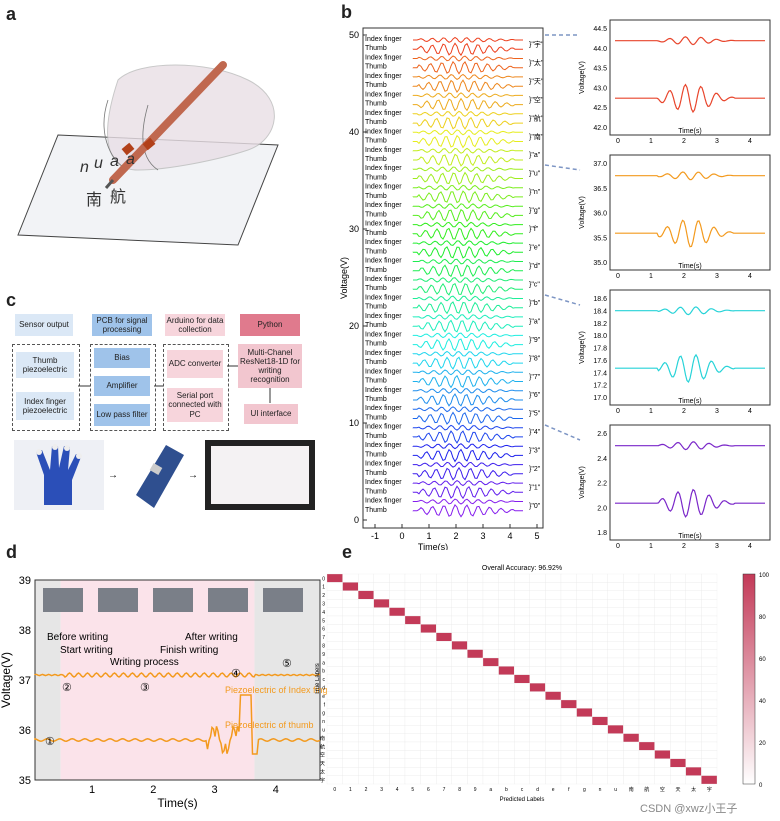  Describe the element at coordinates (582, 347) in the screenshot. I see `zoom-ylabel: Voltage(V)` at that location.